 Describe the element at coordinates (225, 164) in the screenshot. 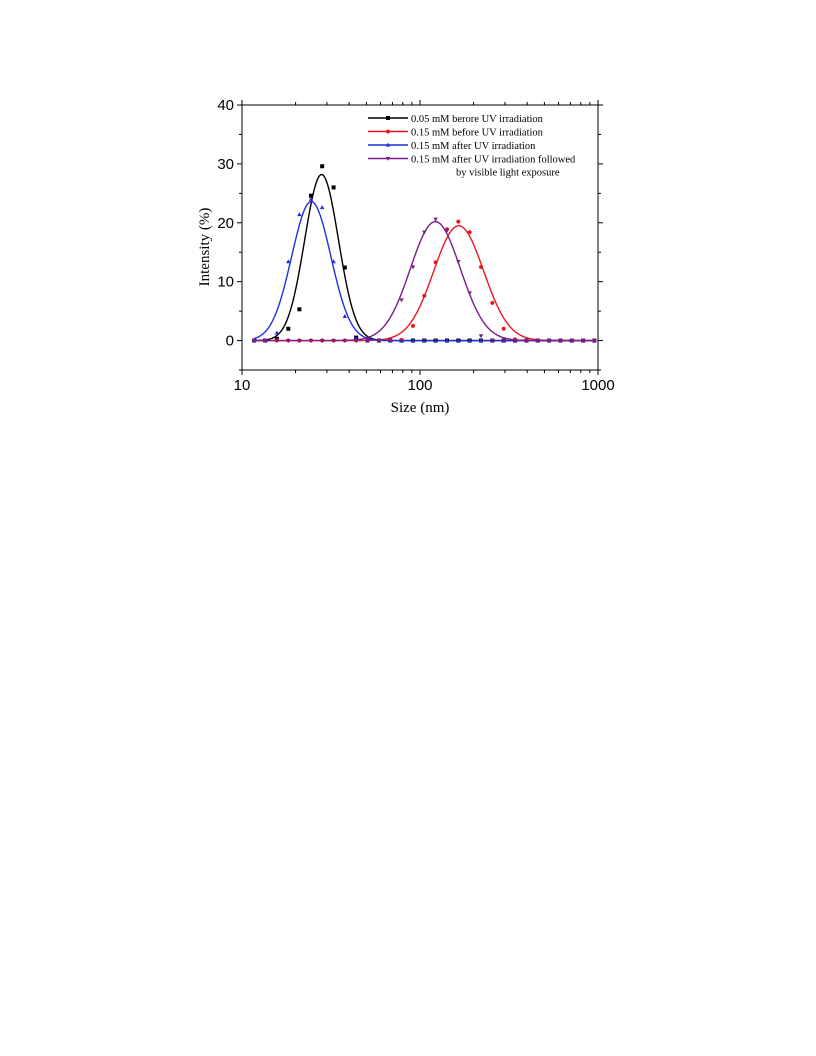

I see `y-tick-label: 30` at that location.